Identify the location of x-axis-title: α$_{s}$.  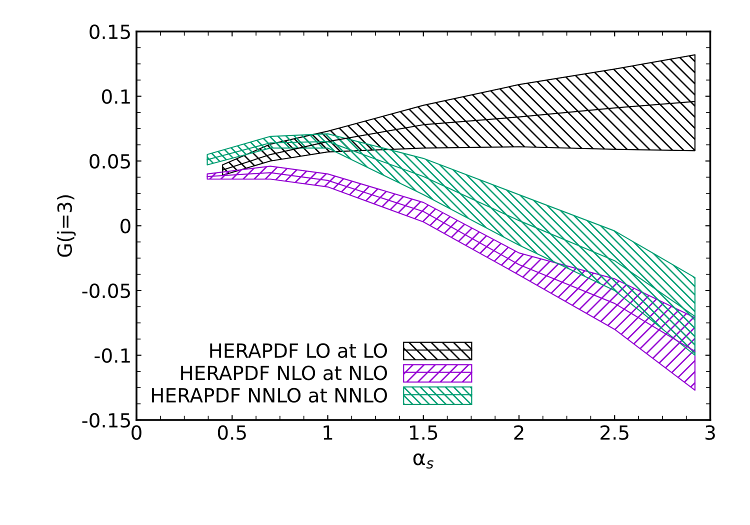
(423, 461).